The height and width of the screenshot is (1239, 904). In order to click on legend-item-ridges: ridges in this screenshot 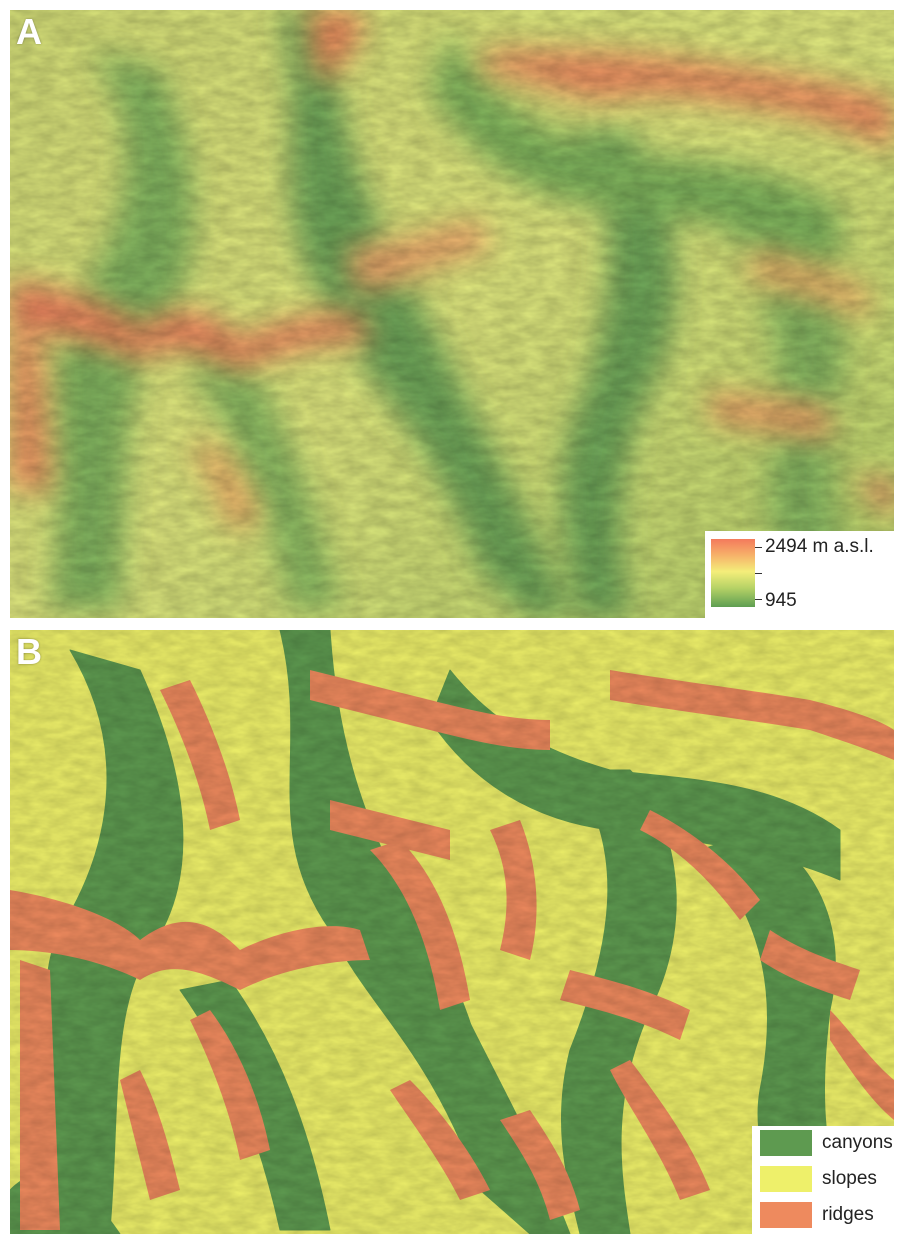, I will do `click(823, 1215)`.